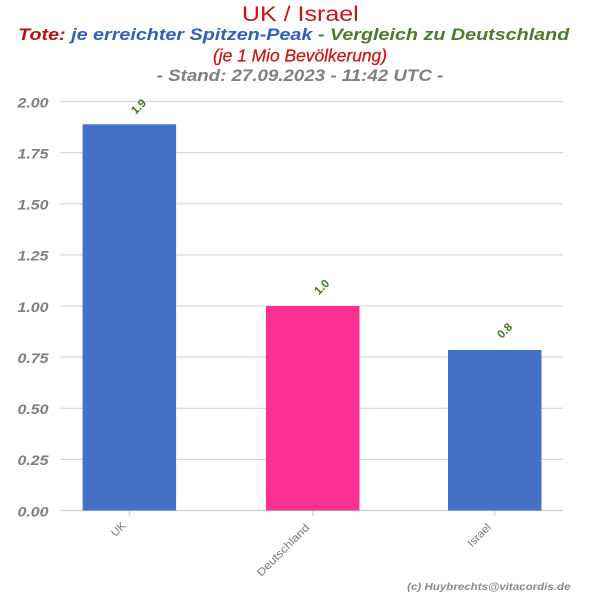 The image size is (600, 605). What do you see at coordinates (33, 359) in the screenshot?
I see `svg-text: 0.75` at bounding box center [33, 359].